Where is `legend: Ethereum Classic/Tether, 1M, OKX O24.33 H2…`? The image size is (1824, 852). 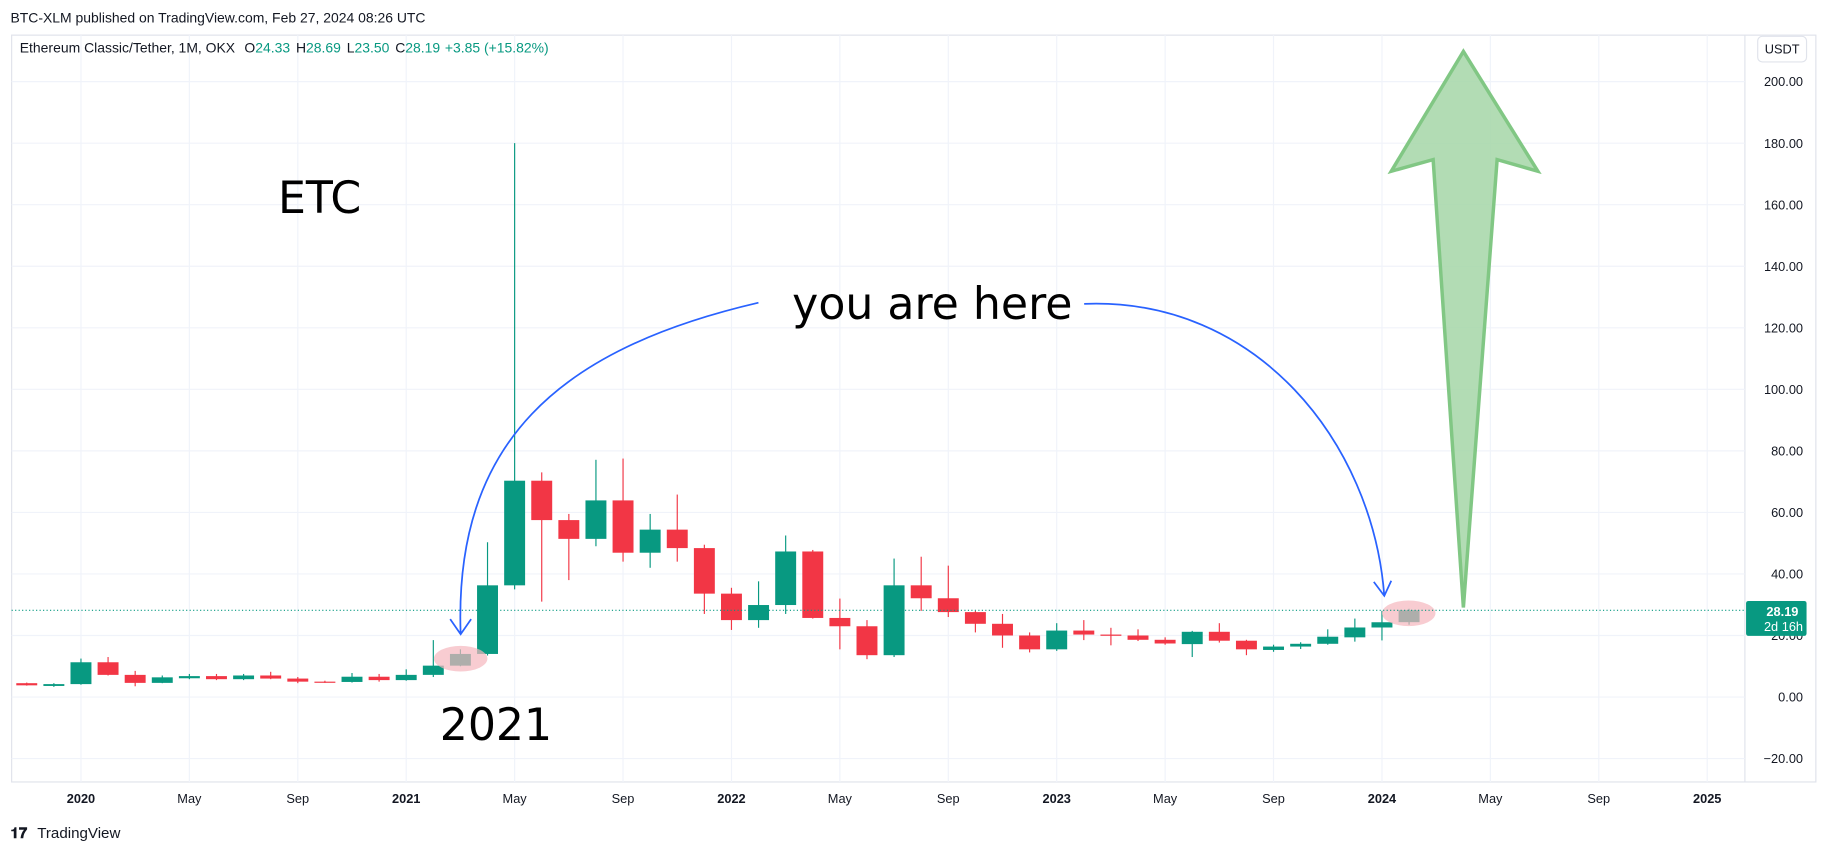
legend: Ethereum Classic/Tether, 1M, OKX O24.33 H2… is located at coordinates (284, 48).